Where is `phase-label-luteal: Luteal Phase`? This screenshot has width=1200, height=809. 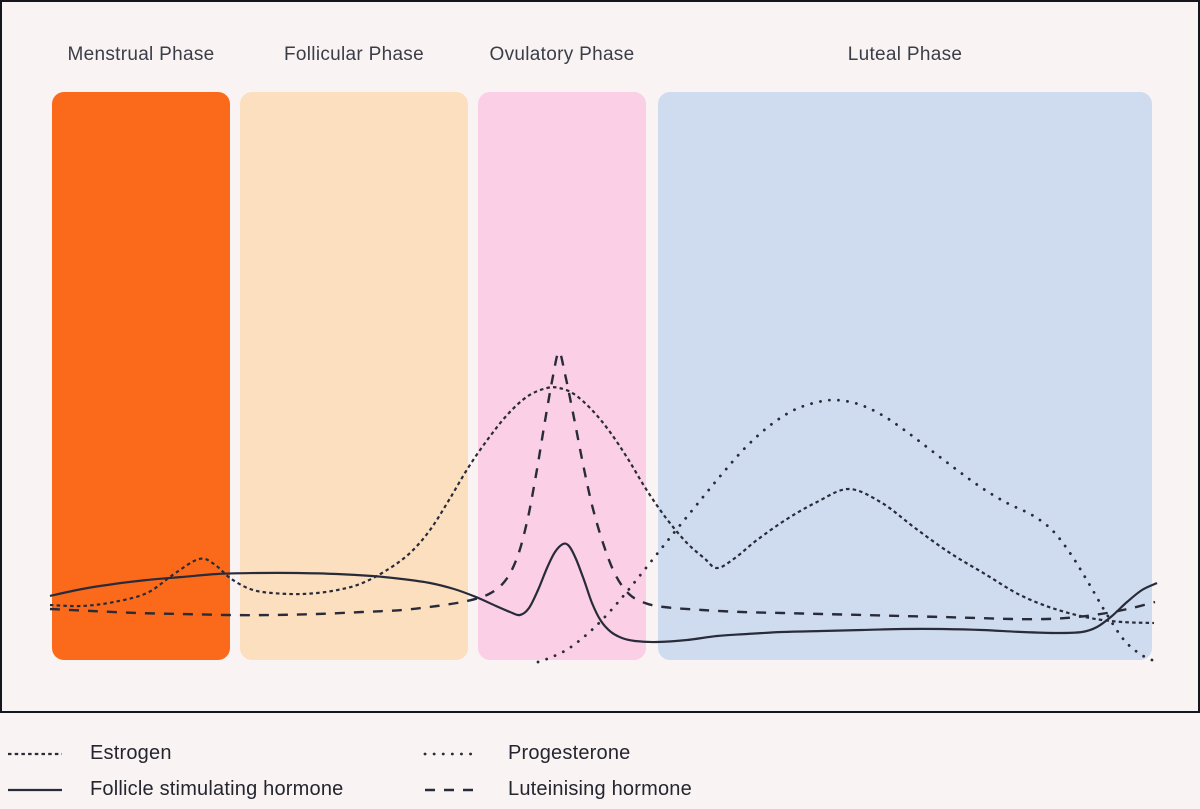 phase-label-luteal: Luteal Phase is located at coordinates (905, 54).